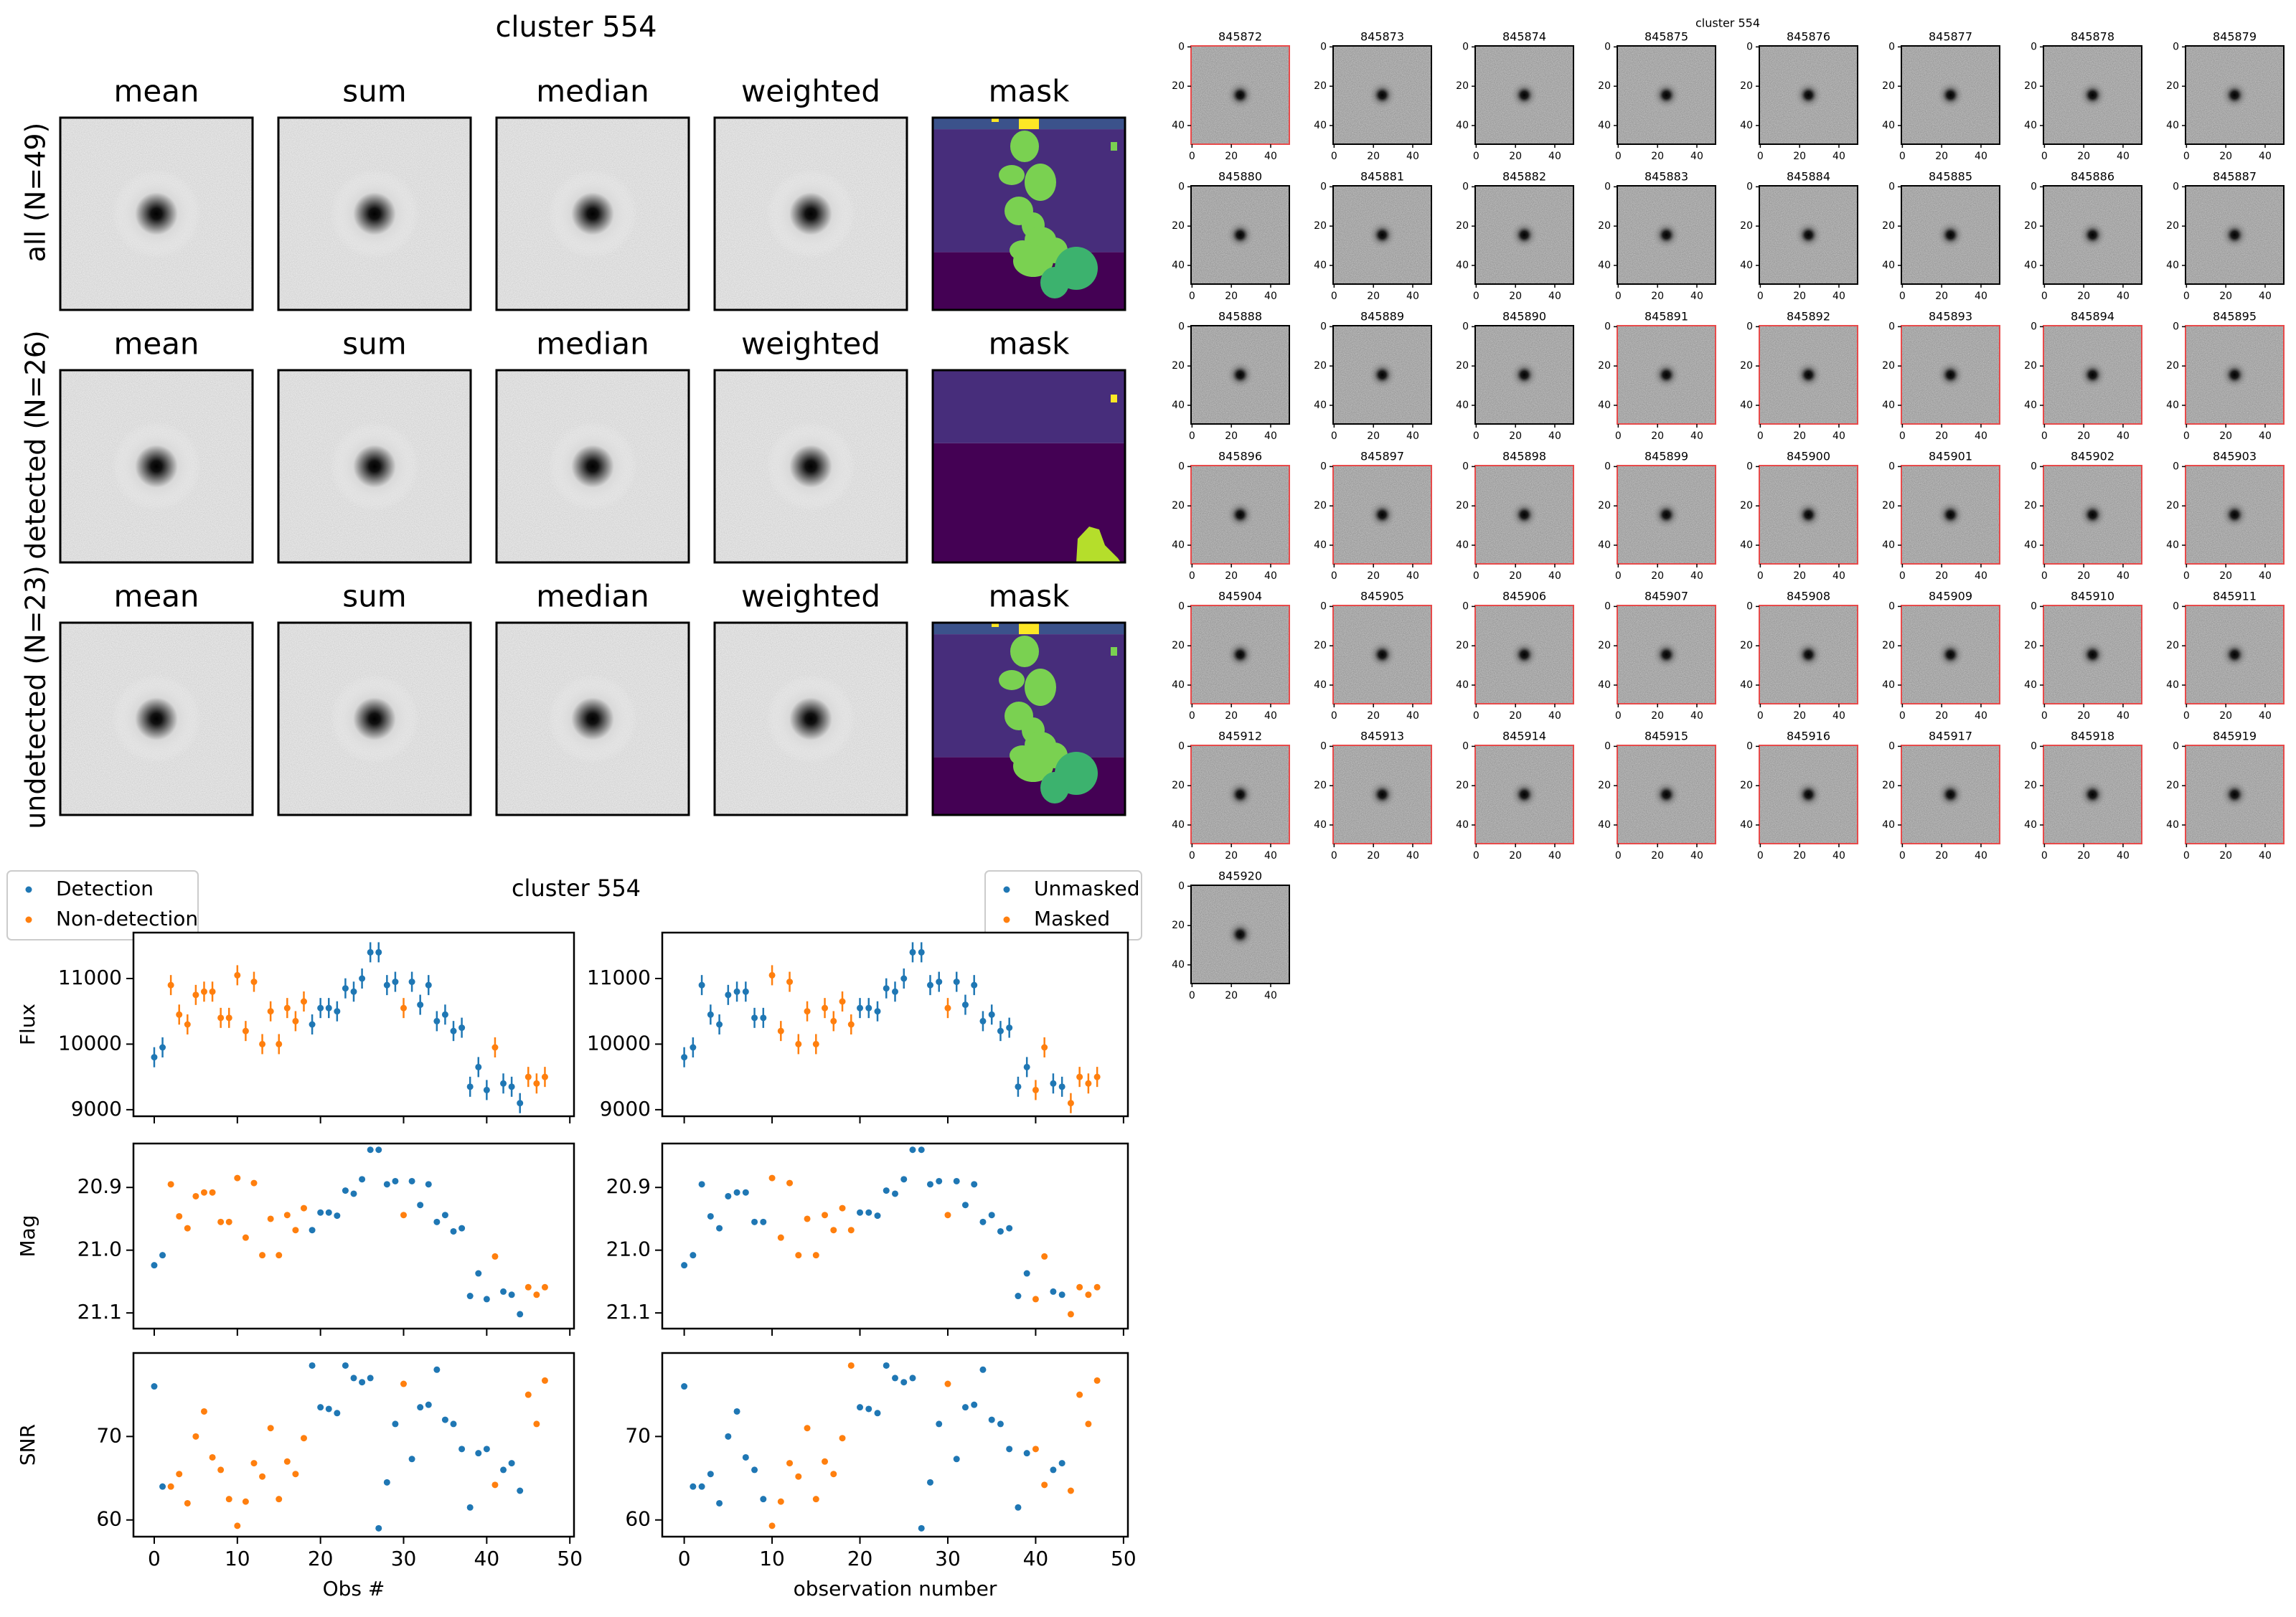 The width and height of the screenshot is (2296, 1617). I want to click on cutout-id: 845906, so click(1524, 596).